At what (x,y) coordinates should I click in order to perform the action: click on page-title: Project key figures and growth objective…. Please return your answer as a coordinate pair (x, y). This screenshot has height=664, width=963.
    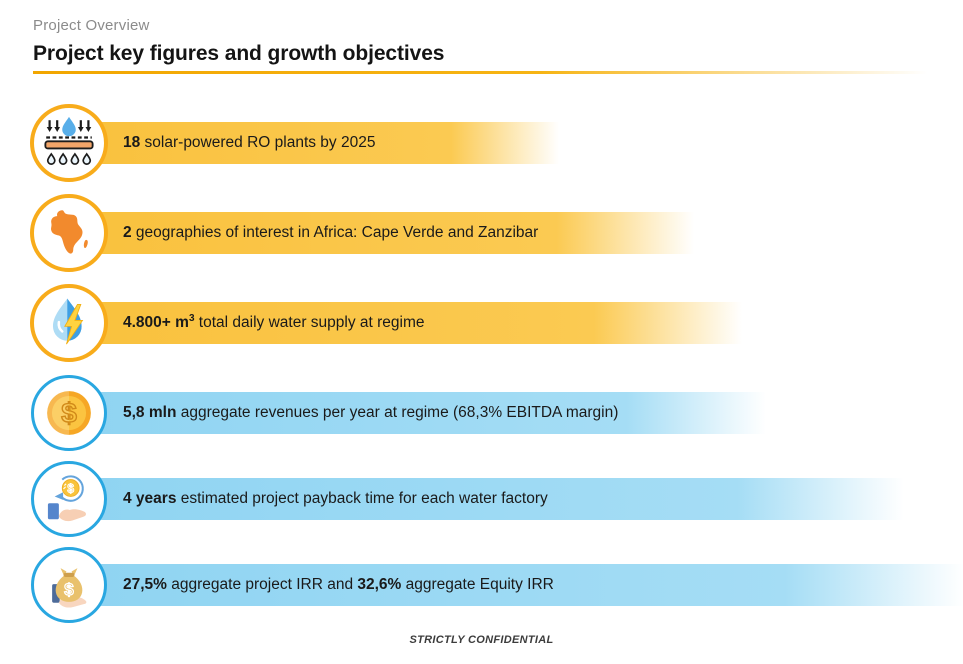
    Looking at the image, I should click on (239, 53).